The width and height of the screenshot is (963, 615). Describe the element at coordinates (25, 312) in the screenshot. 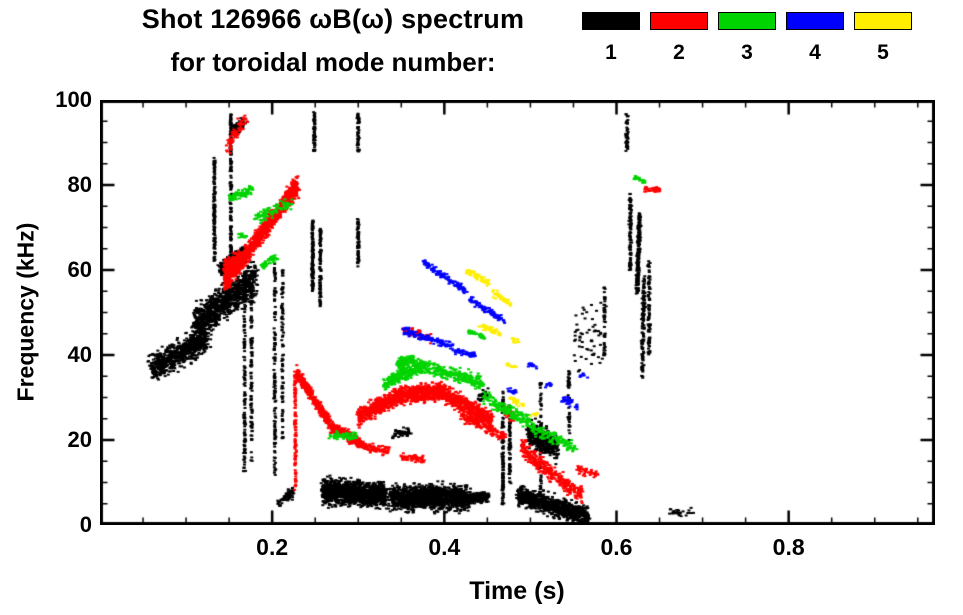

I see `y-axis-label: Frequency (kHz)` at that location.